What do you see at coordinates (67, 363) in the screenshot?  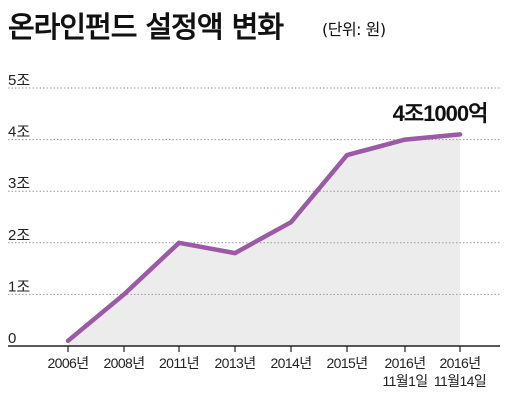 I see `x-tick-label: 2006년` at bounding box center [67, 363].